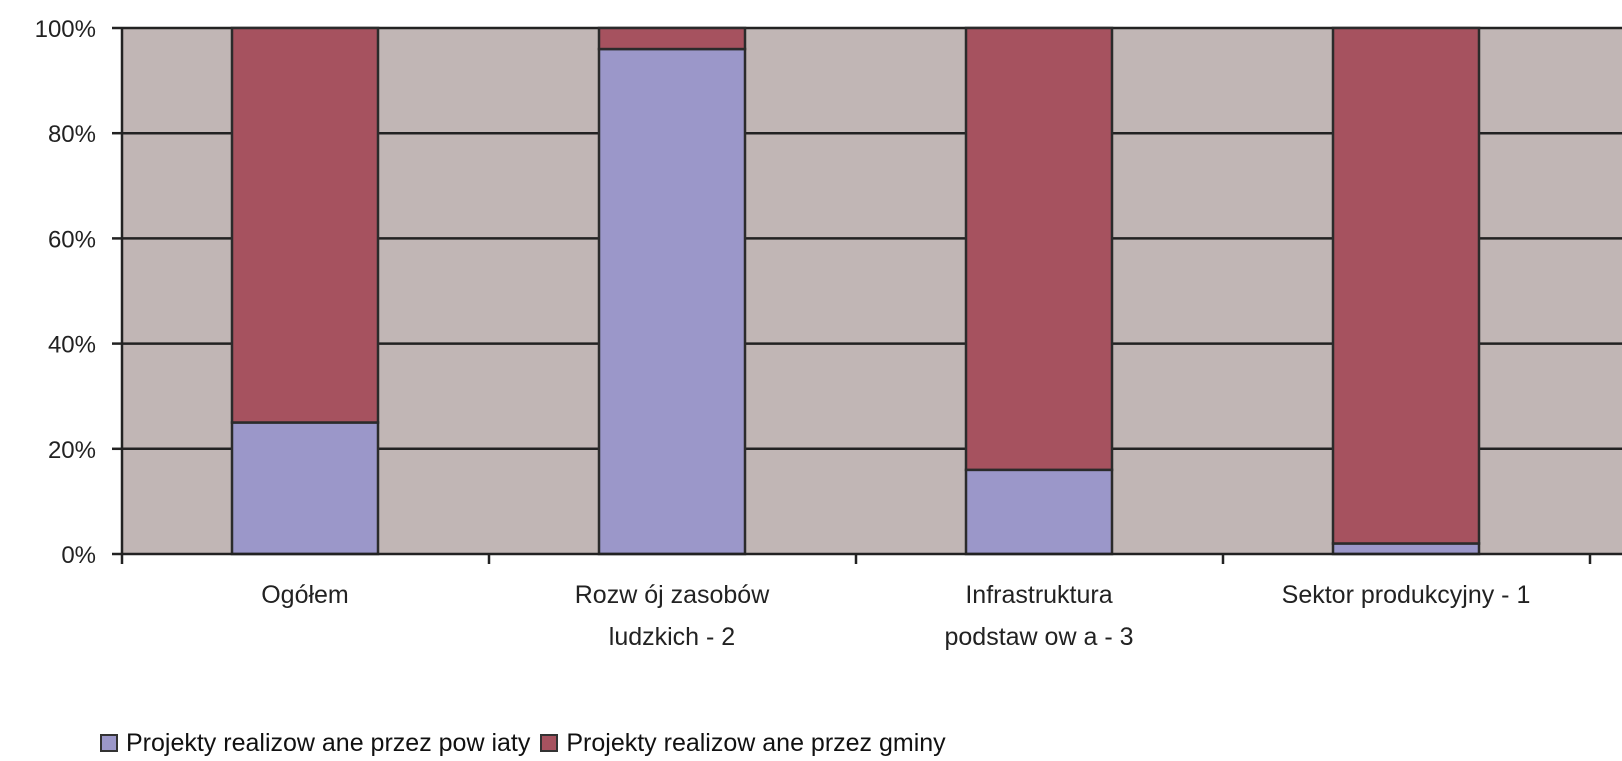  What do you see at coordinates (72, 450) in the screenshot?
I see `y-tick-label: 20%` at bounding box center [72, 450].